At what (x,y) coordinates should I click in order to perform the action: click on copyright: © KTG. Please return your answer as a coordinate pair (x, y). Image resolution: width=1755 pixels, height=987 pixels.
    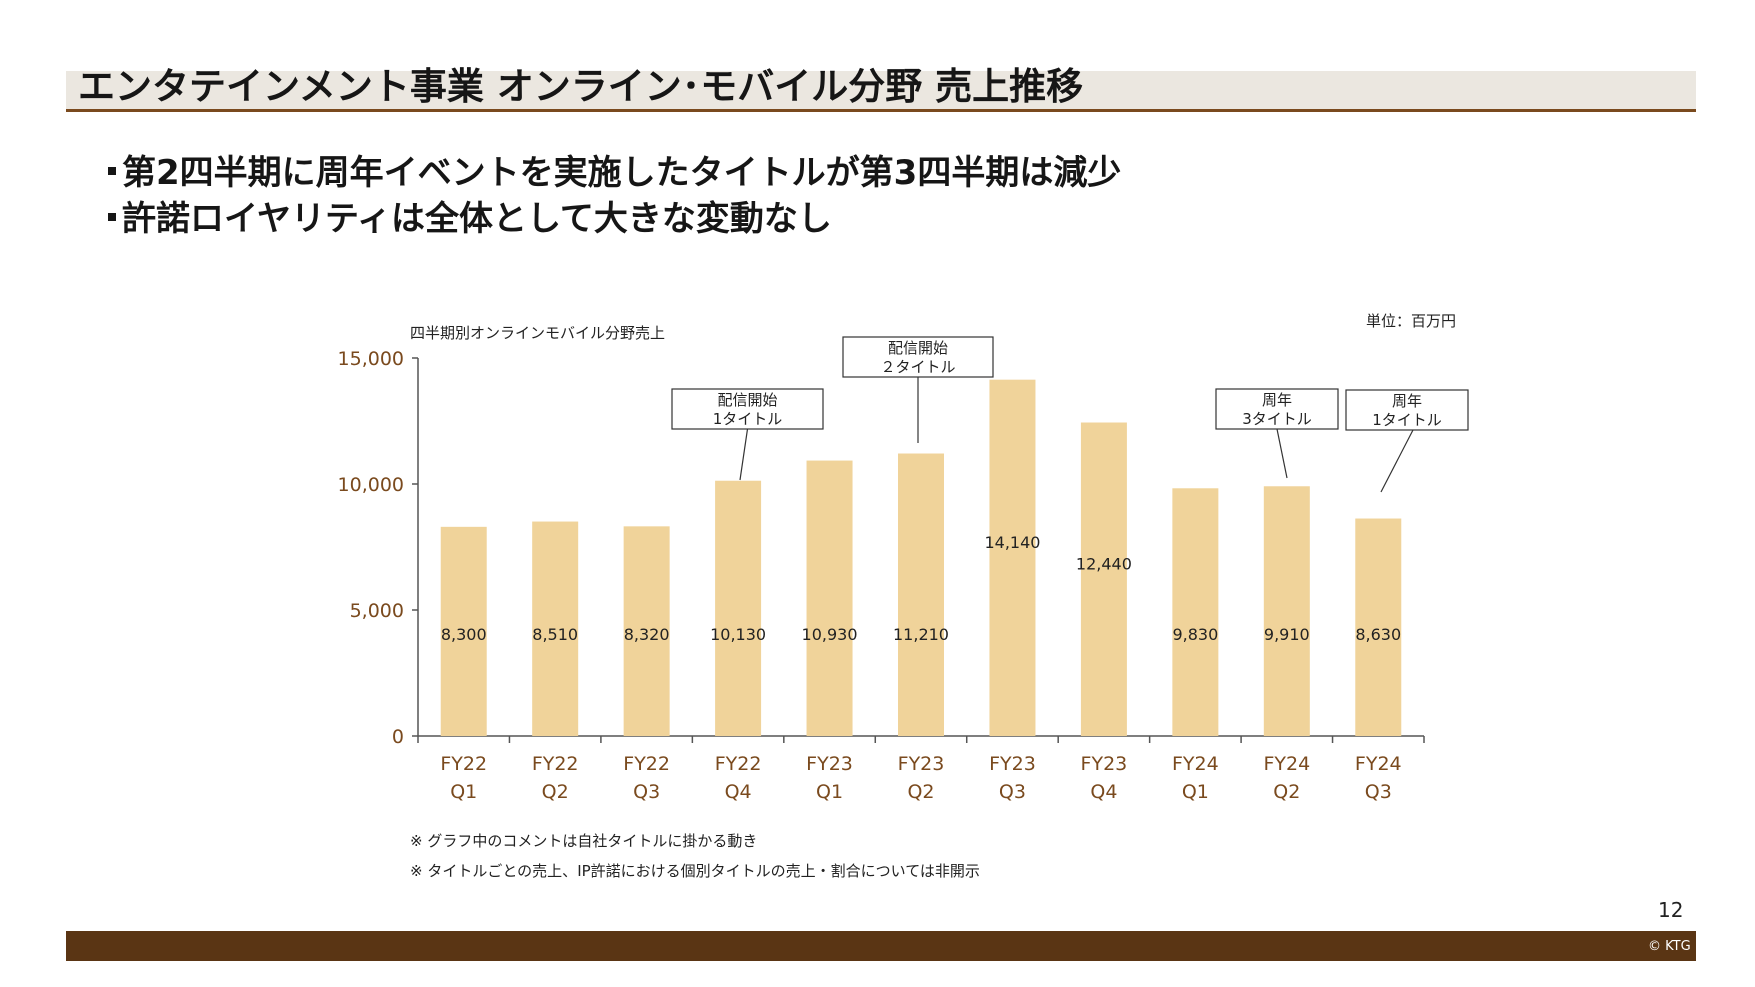
    Looking at the image, I should click on (1669, 946).